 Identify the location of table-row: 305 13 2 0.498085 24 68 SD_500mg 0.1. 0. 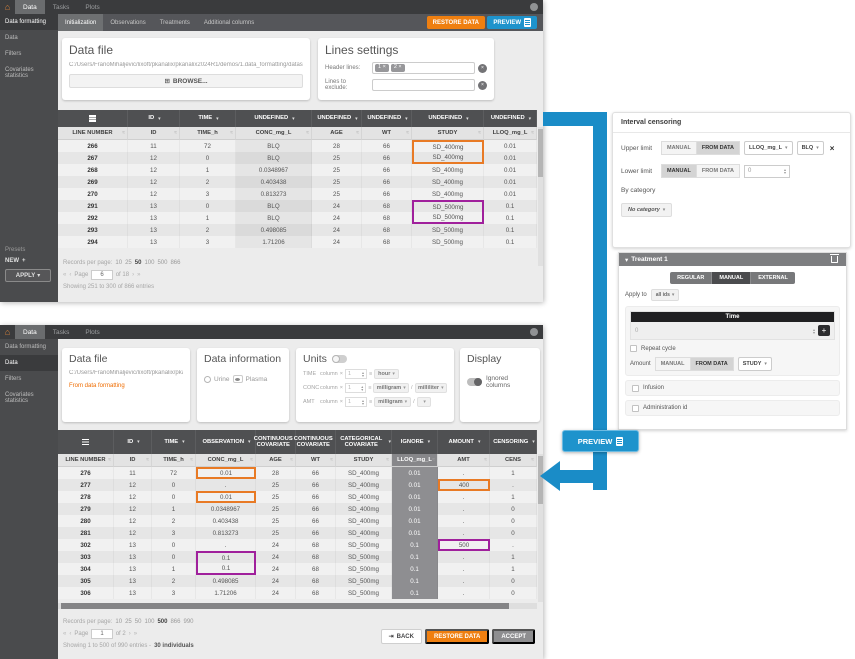
(297, 581).